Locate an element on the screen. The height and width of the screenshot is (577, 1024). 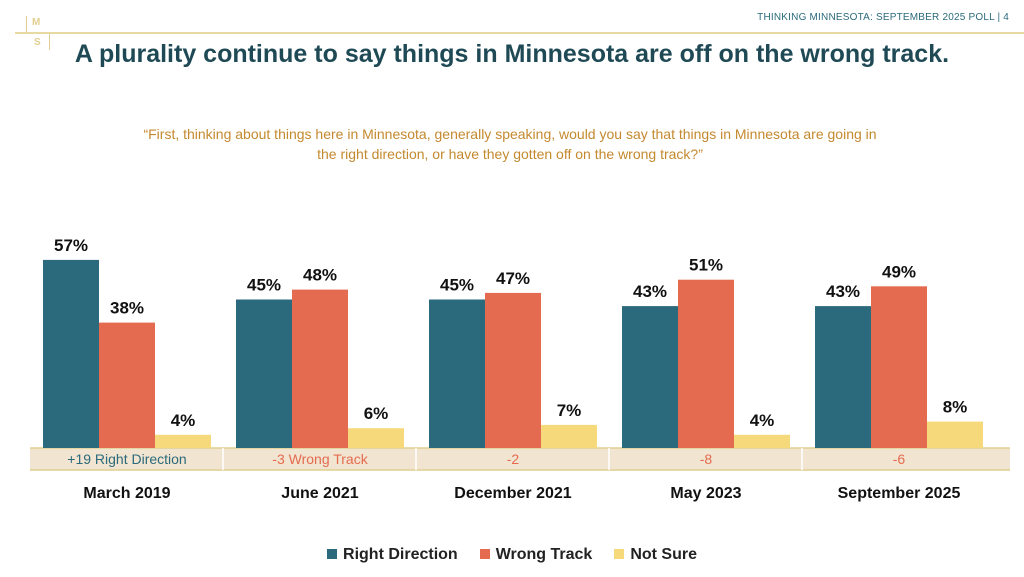
net-label: -6 is located at coordinates (899, 459).